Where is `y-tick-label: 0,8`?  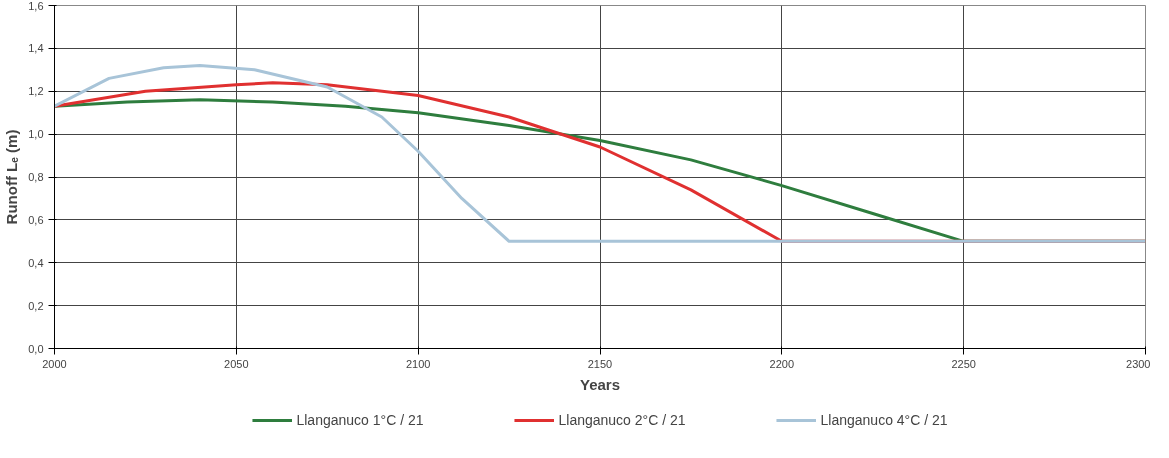
y-tick-label: 0,8 is located at coordinates (36, 177).